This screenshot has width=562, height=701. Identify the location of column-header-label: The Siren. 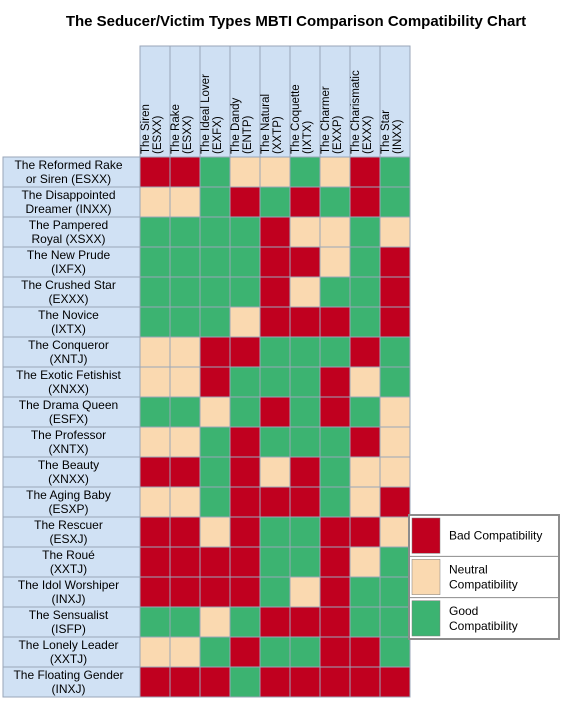
(146, 129).